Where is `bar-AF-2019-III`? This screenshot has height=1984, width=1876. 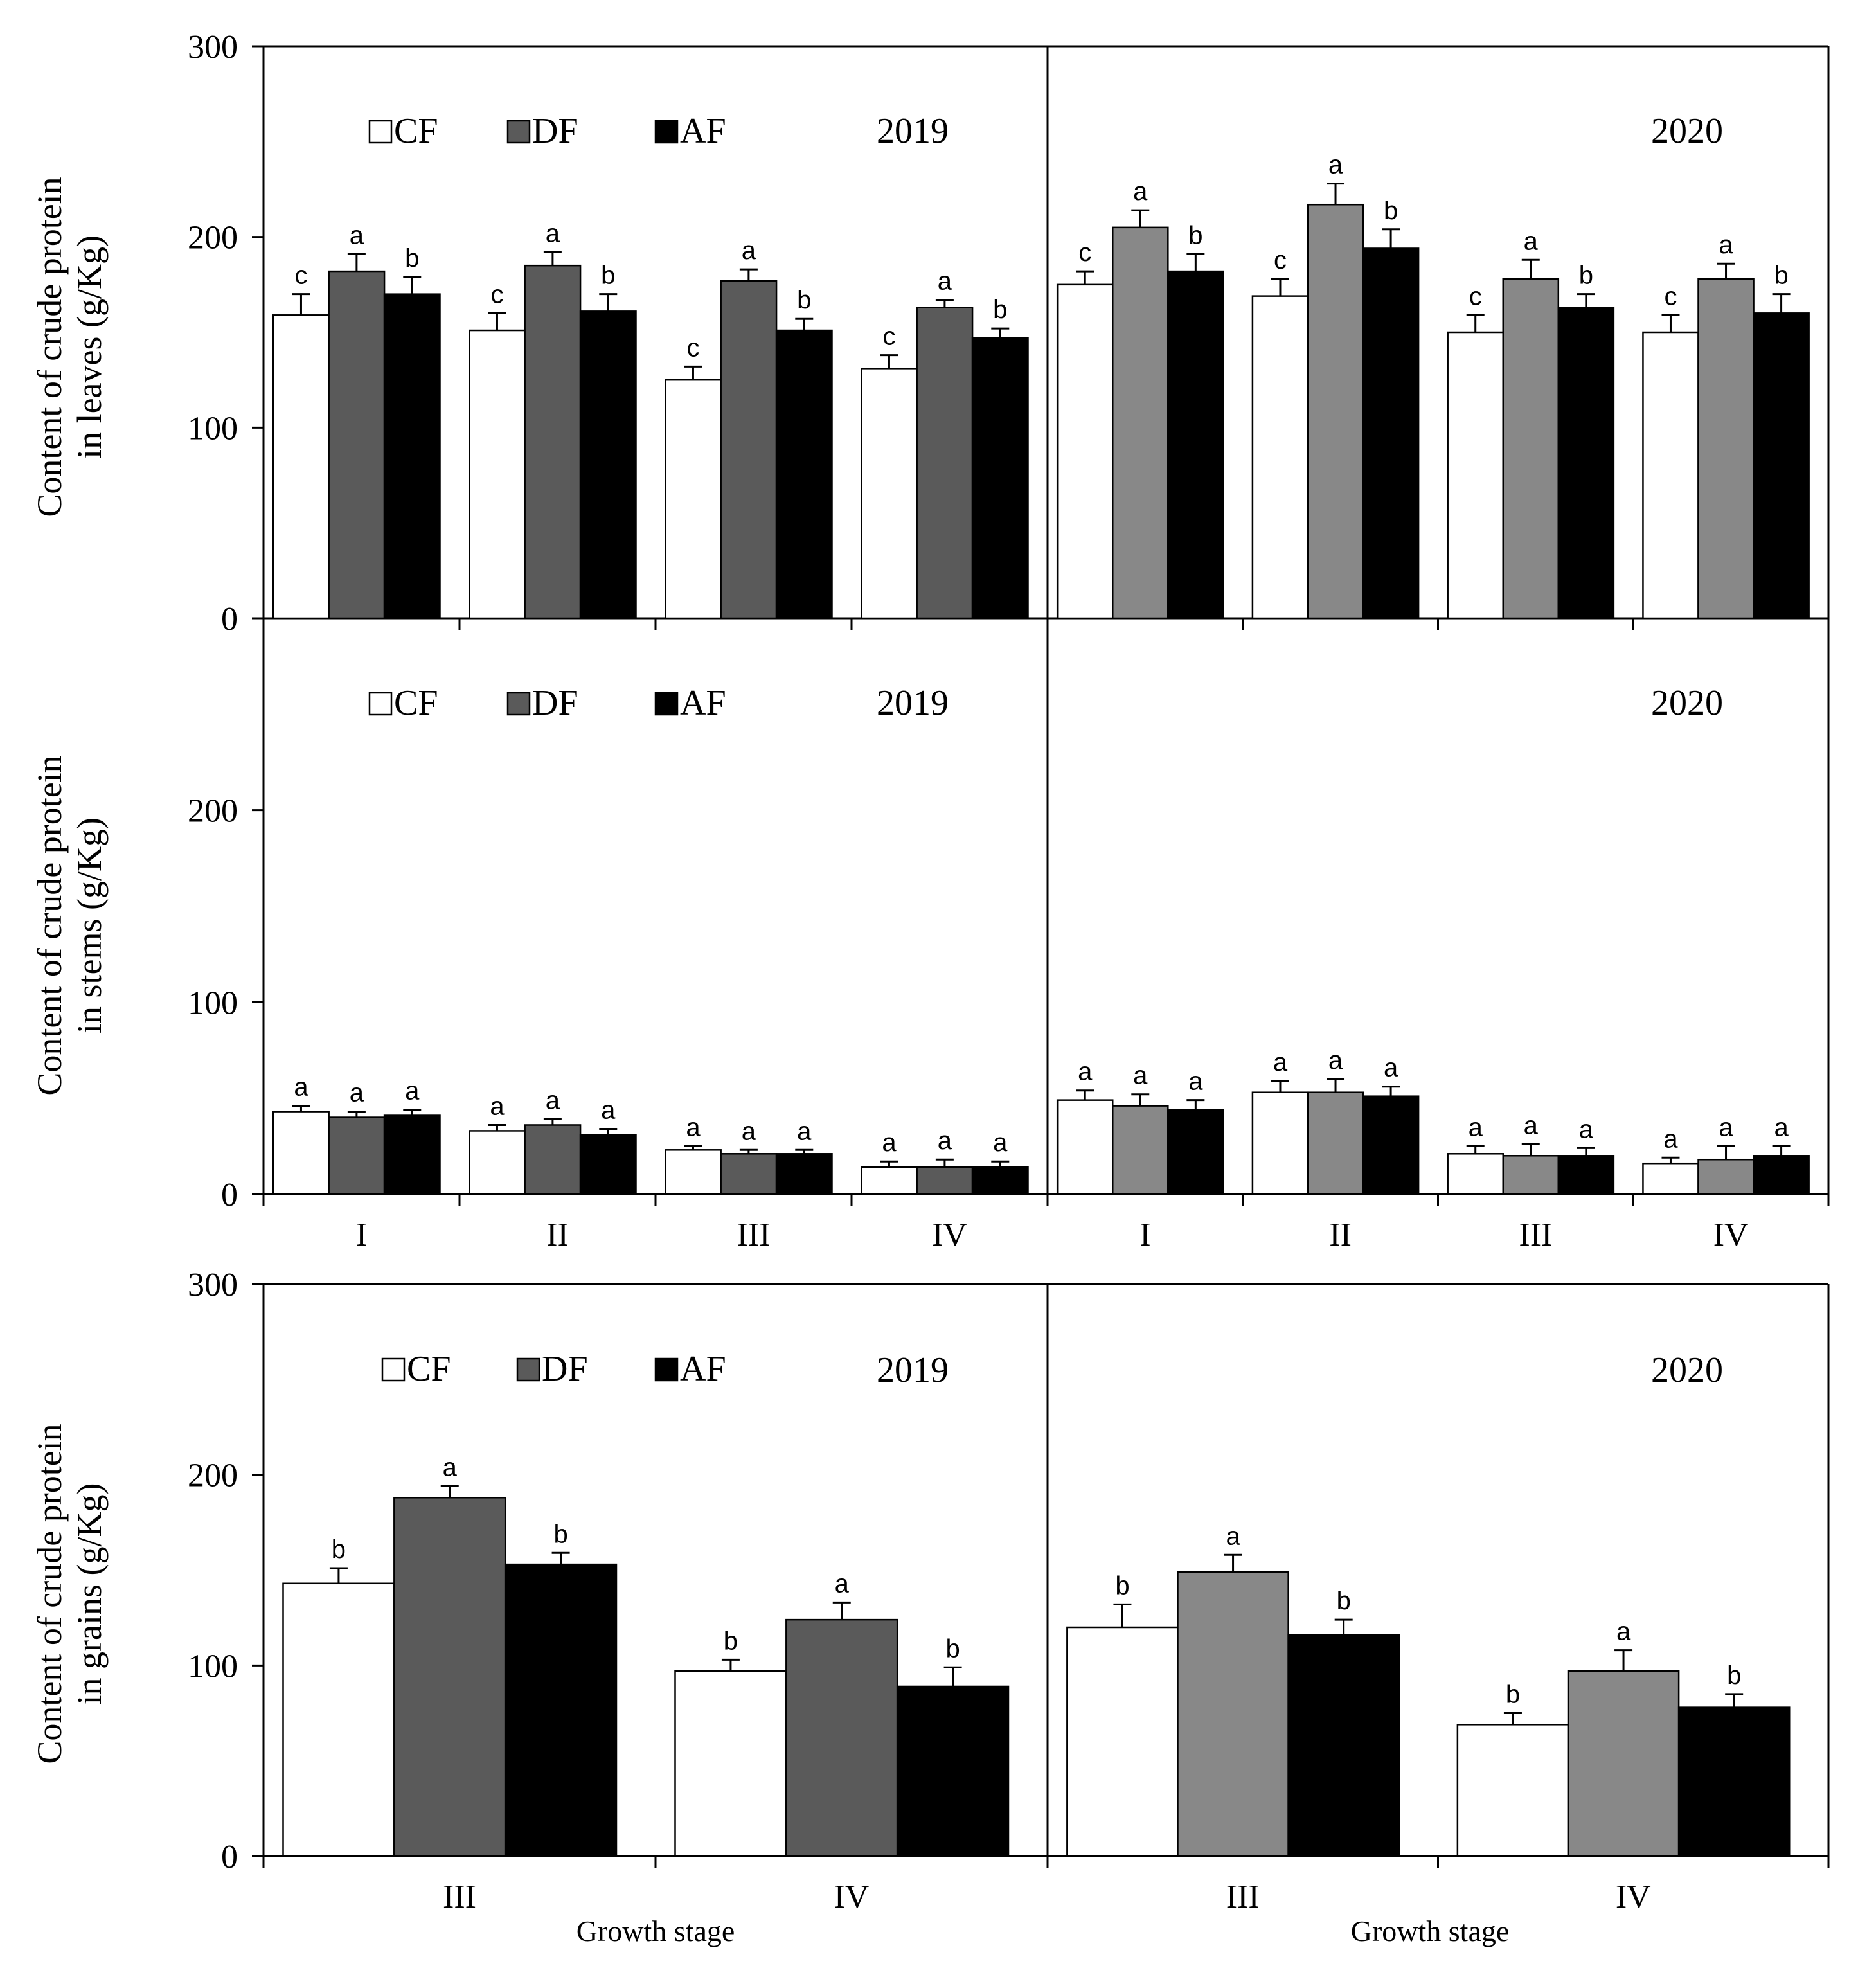
bar-AF-2019-III is located at coordinates (804, 474).